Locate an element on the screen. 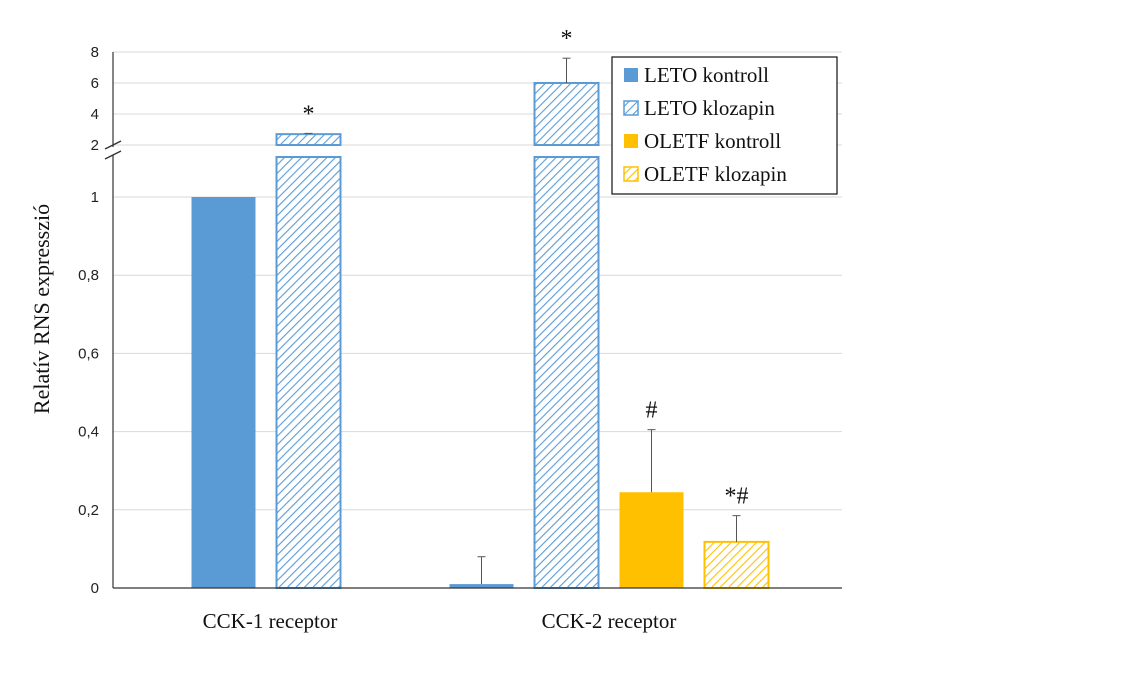 The height and width of the screenshot is (677, 1127). legend-entry: LETO kontroll is located at coordinates (706, 75).